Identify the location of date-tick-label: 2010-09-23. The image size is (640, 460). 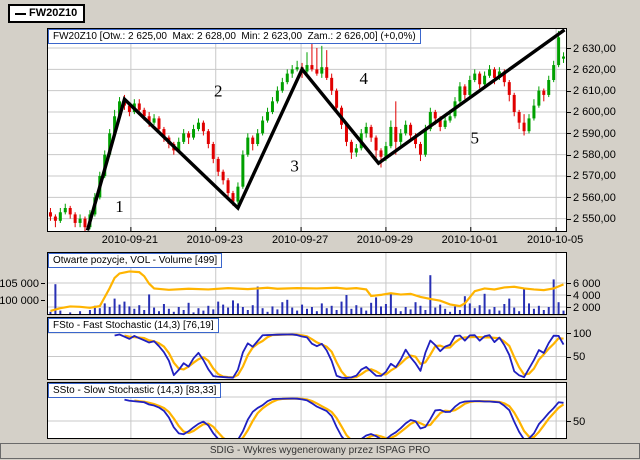
(214, 240).